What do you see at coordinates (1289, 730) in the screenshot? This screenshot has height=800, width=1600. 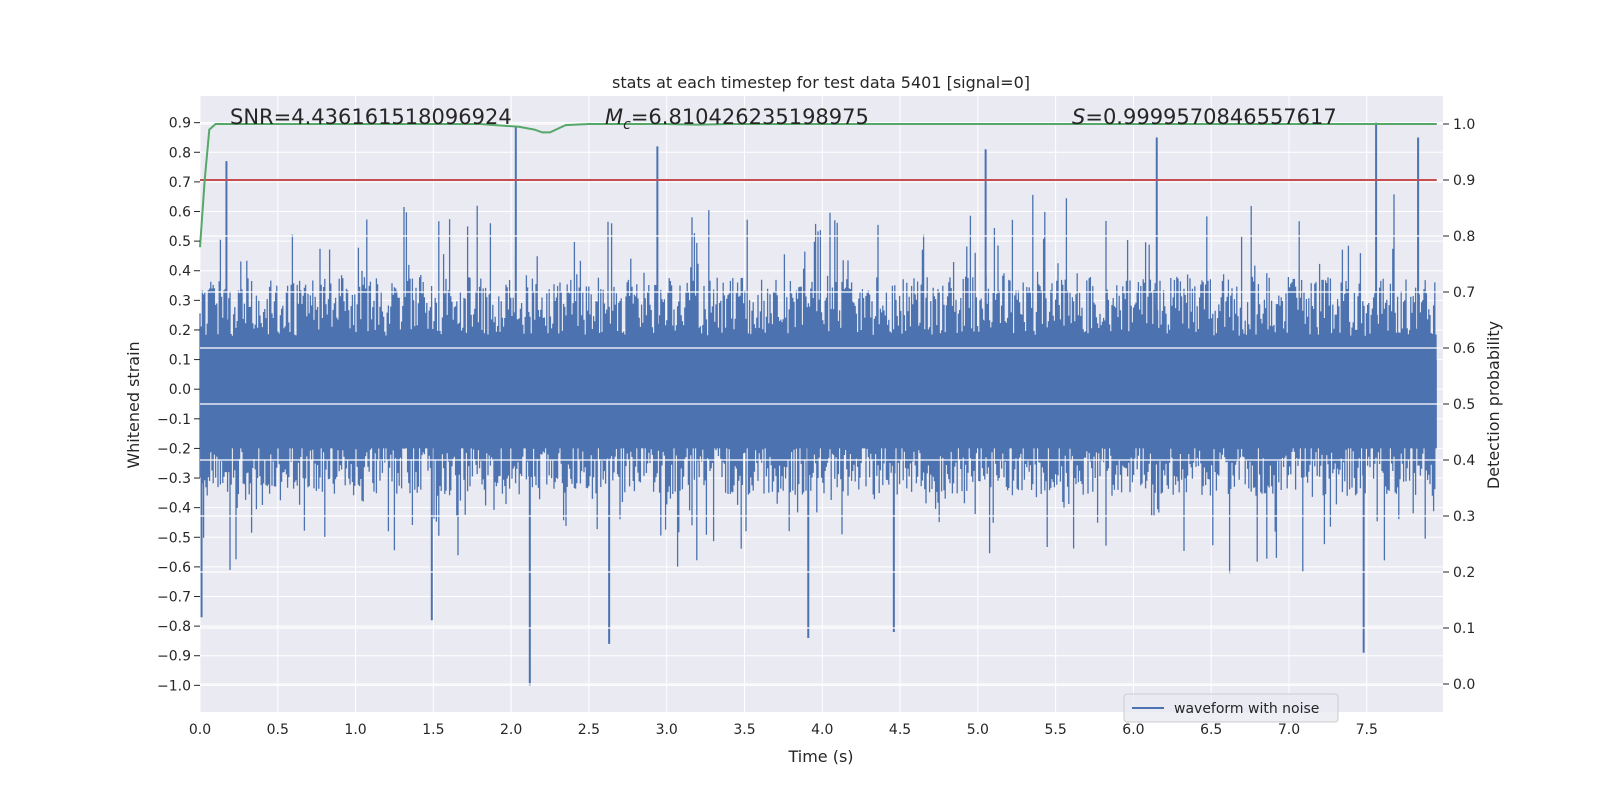 I see `x-tick-label: 7.0` at bounding box center [1289, 730].